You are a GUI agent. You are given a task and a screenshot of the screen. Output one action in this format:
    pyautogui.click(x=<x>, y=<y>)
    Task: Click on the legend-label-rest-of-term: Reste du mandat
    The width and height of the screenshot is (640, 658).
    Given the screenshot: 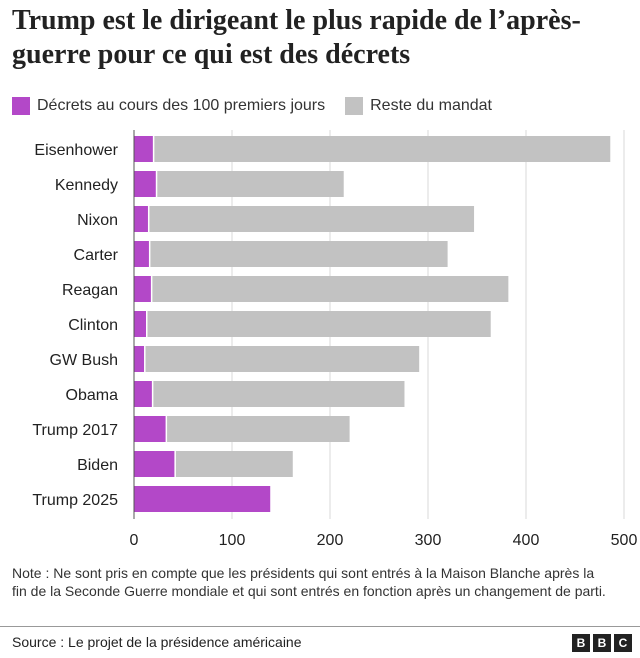 What is the action you would take?
    pyautogui.click(x=431, y=105)
    